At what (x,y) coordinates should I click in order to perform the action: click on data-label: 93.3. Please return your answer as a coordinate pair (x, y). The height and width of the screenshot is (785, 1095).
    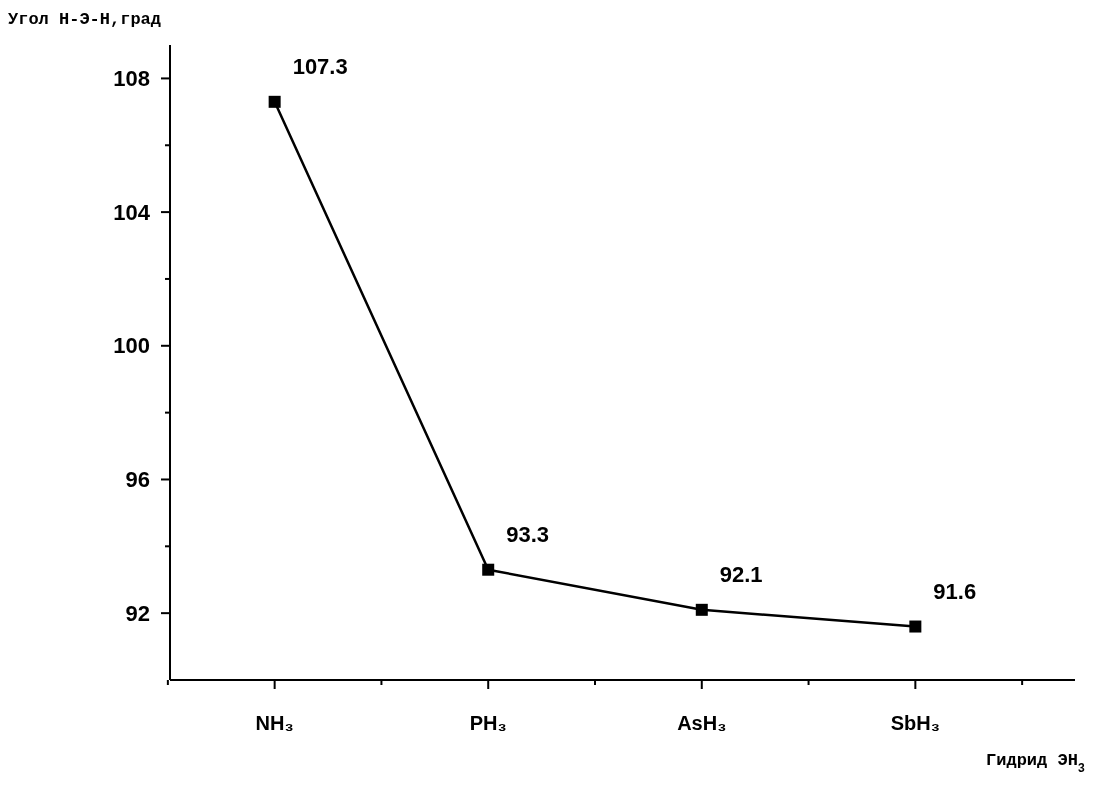
    Looking at the image, I should click on (528, 534).